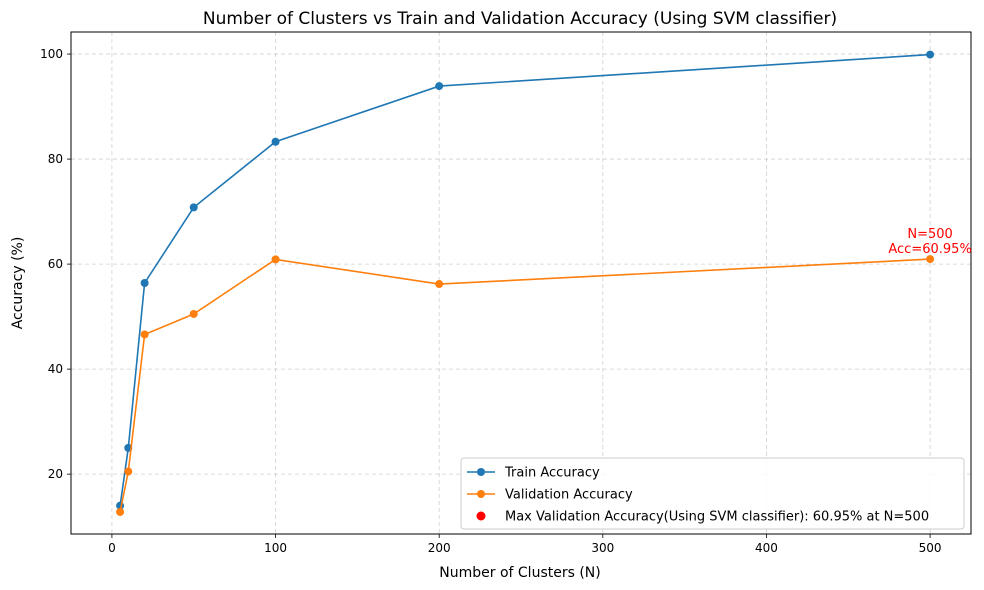 The height and width of the screenshot is (590, 984). What do you see at coordinates (18, 283) in the screenshot?
I see `y-axis-label: Accuracy (%)` at bounding box center [18, 283].